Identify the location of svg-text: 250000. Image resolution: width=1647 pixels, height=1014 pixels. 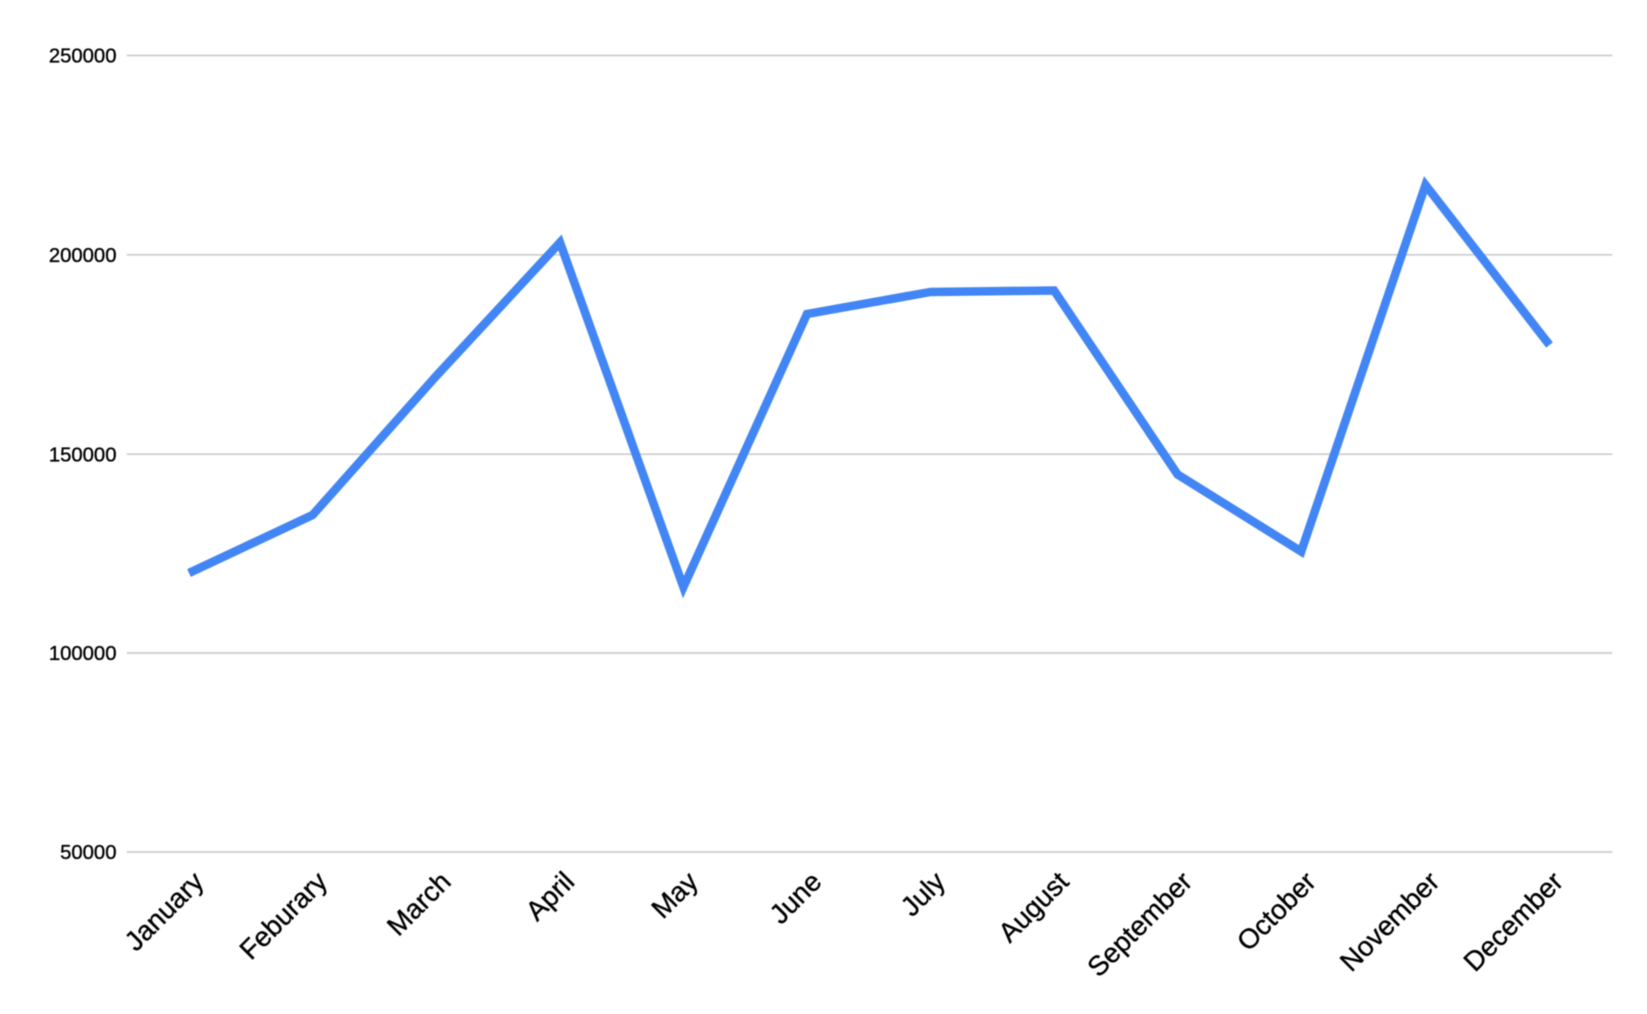
(83, 57).